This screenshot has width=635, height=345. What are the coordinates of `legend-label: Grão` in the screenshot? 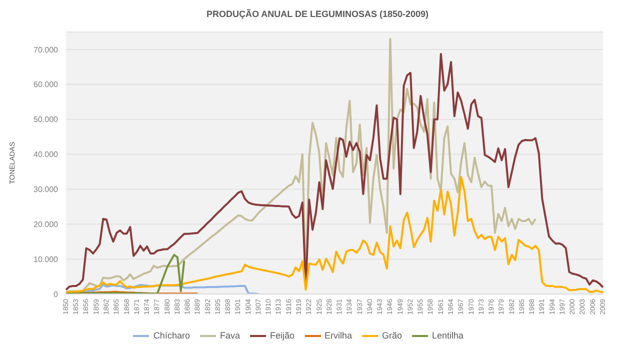 It's located at (392, 335).